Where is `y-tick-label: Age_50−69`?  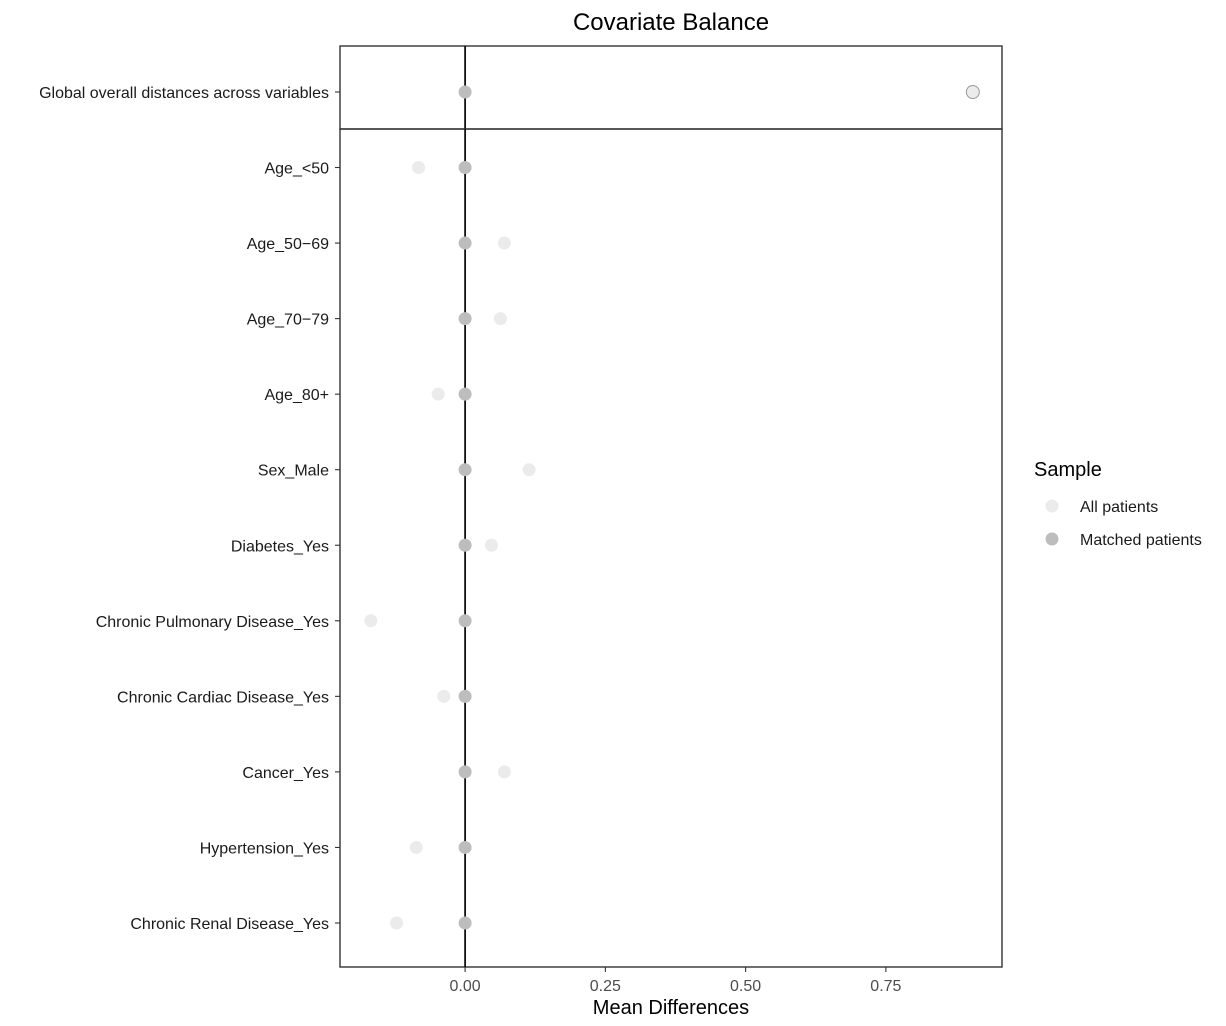
y-tick-label: Age_50−69 is located at coordinates (288, 244).